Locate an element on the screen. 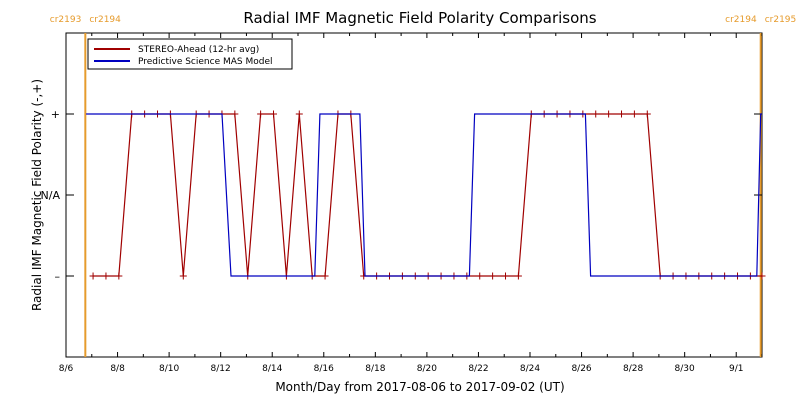 Image resolution: width=800 pixels, height=400 pixels. x-tick-label: 8/16 is located at coordinates (324, 369).